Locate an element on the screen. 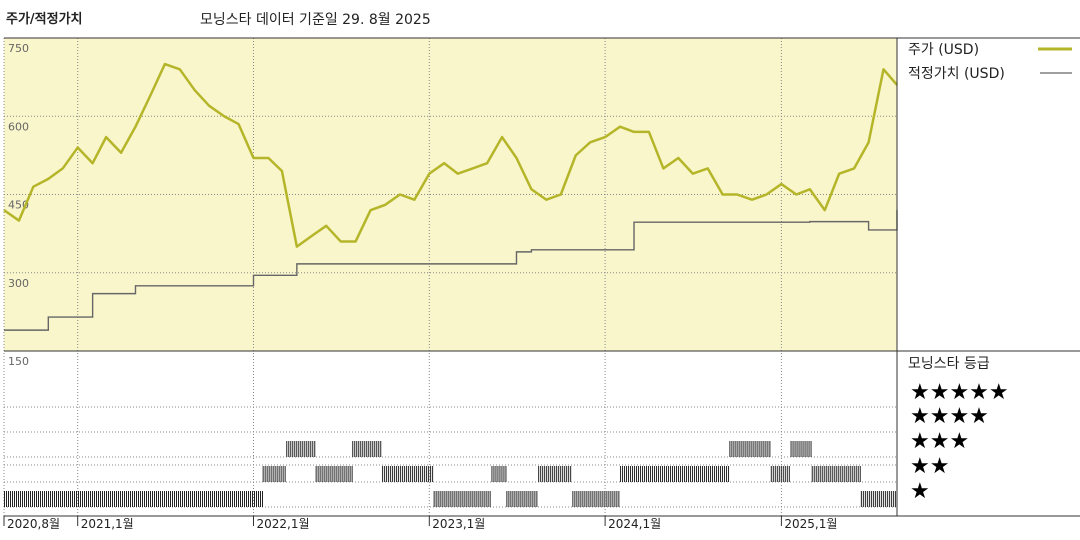 Image resolution: width=1080 pixels, height=540 pixels. star-label-4: ★★★★ is located at coordinates (949, 416).